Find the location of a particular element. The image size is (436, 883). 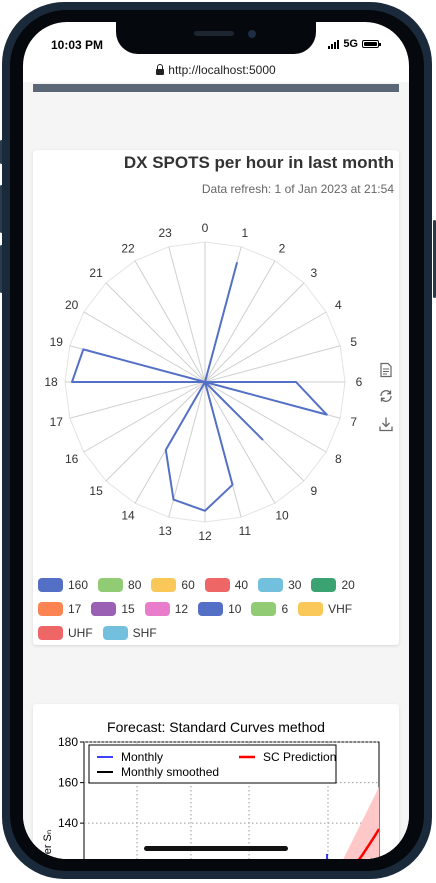

angle-label: 0 is located at coordinates (205, 228).